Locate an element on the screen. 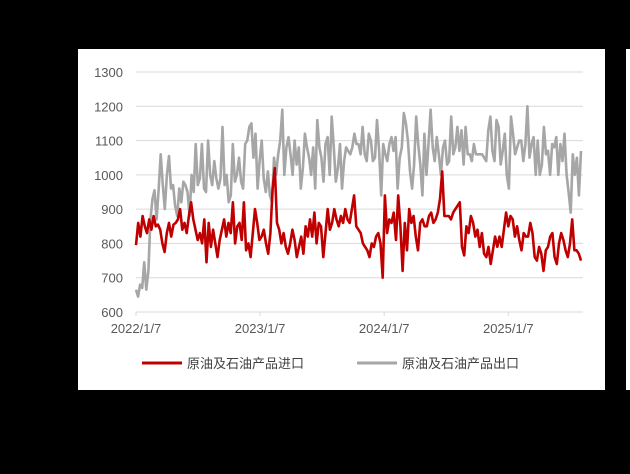 The width and height of the screenshot is (630, 474). x-tick-label: 2022/1/7 is located at coordinates (136, 328).